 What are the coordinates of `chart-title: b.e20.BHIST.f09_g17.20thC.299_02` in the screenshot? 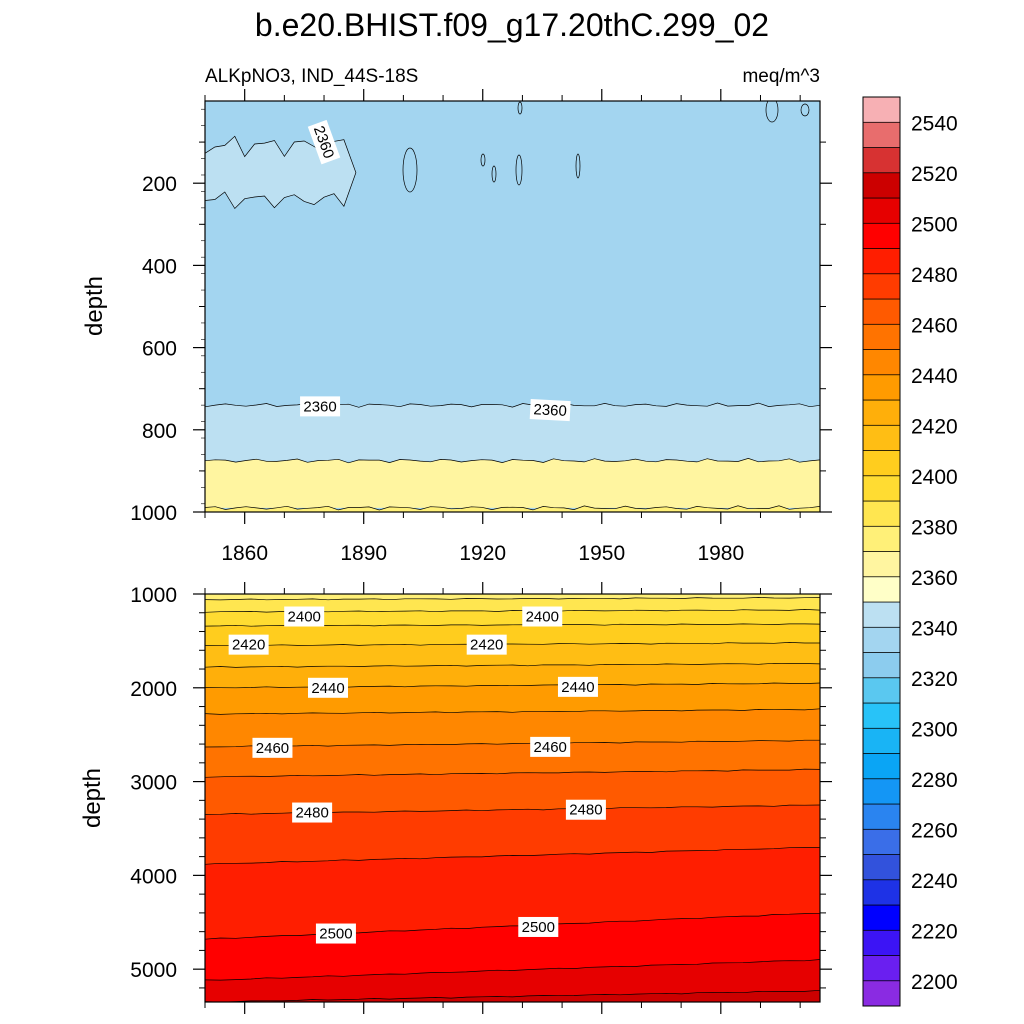 It's located at (512, 25).